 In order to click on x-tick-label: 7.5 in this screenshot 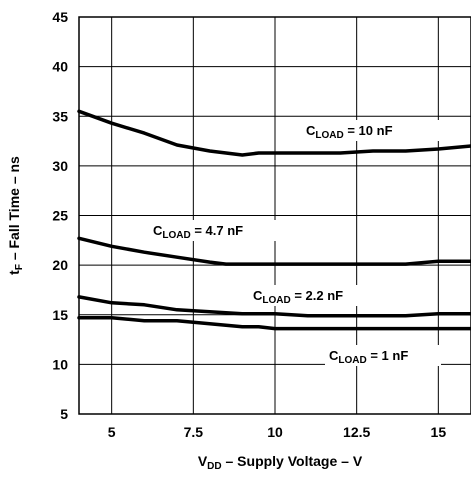, I will do `click(194, 432)`.